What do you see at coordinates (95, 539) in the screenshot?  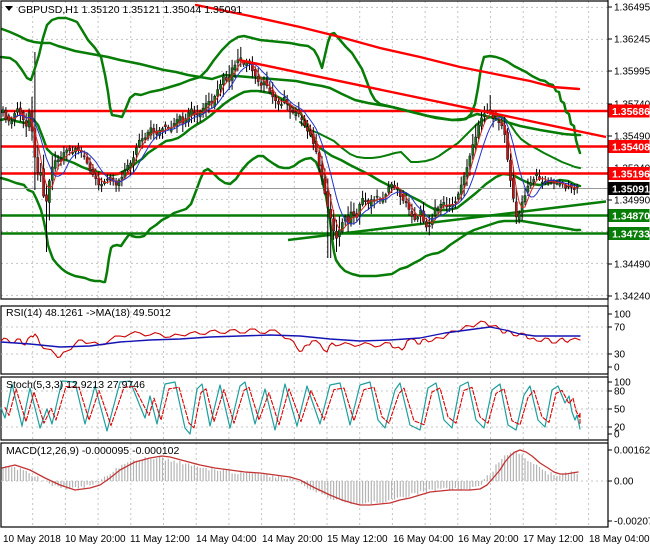 I see `svg-text: 10 May 20:00` at bounding box center [95, 539].